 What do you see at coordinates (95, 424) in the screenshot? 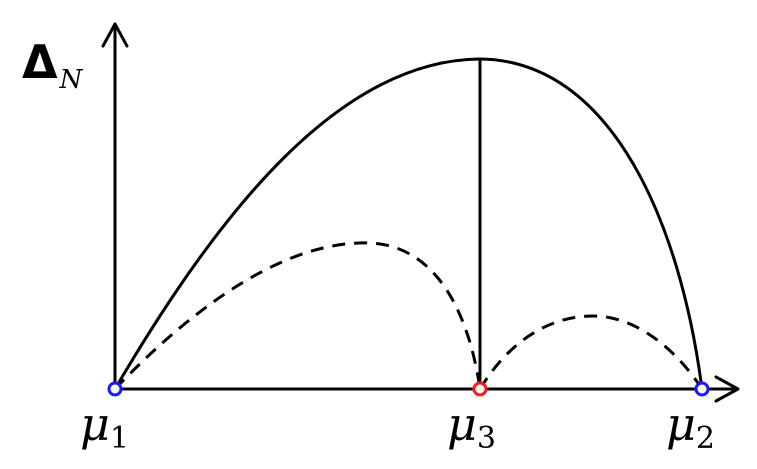
I see `label-mu1-symbol: μ` at bounding box center [95, 424].